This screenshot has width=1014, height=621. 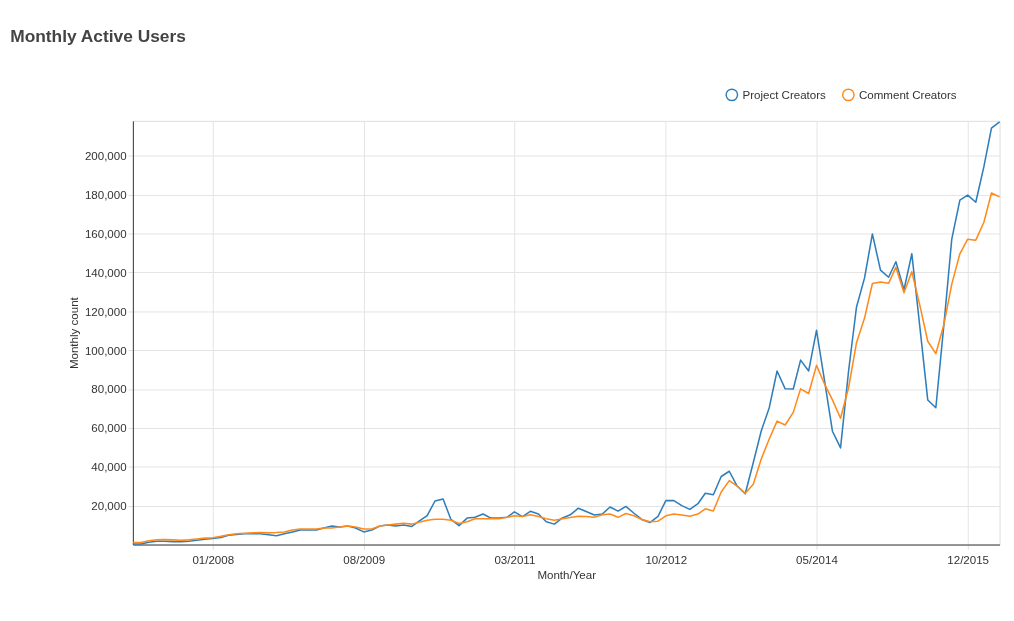 I want to click on y-tick-label: 80,000, so click(x=109, y=389).